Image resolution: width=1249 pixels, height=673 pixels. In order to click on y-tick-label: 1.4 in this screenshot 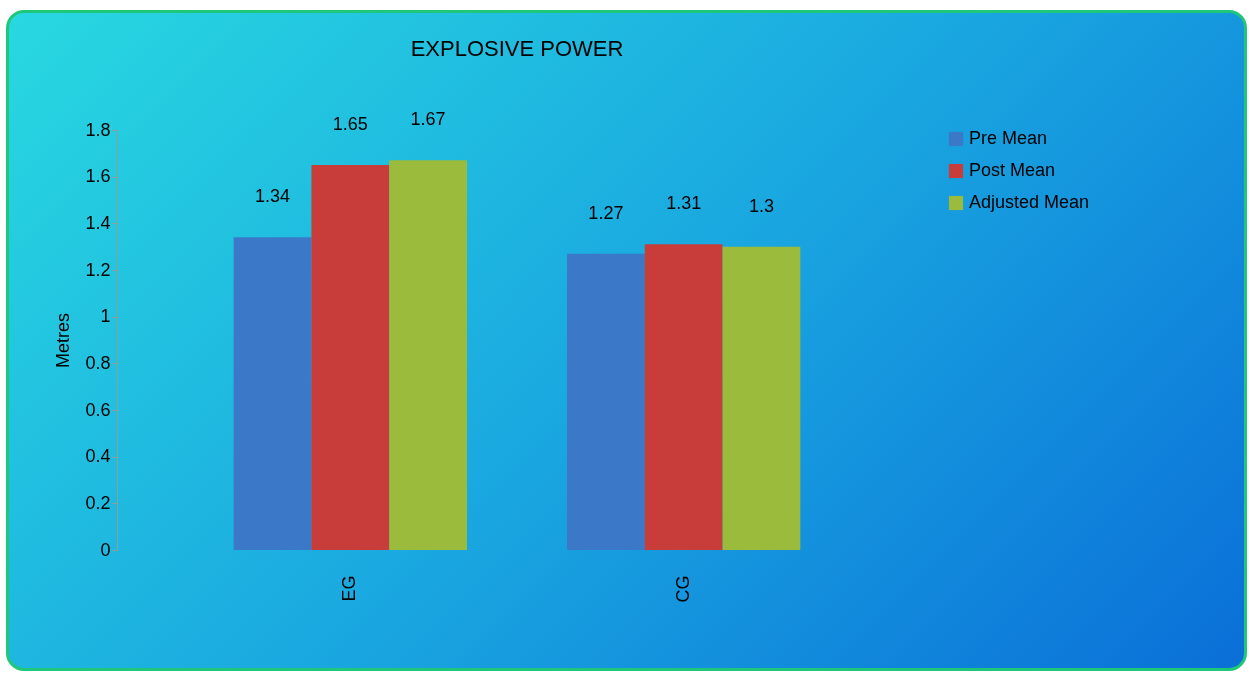, I will do `click(98, 222)`.